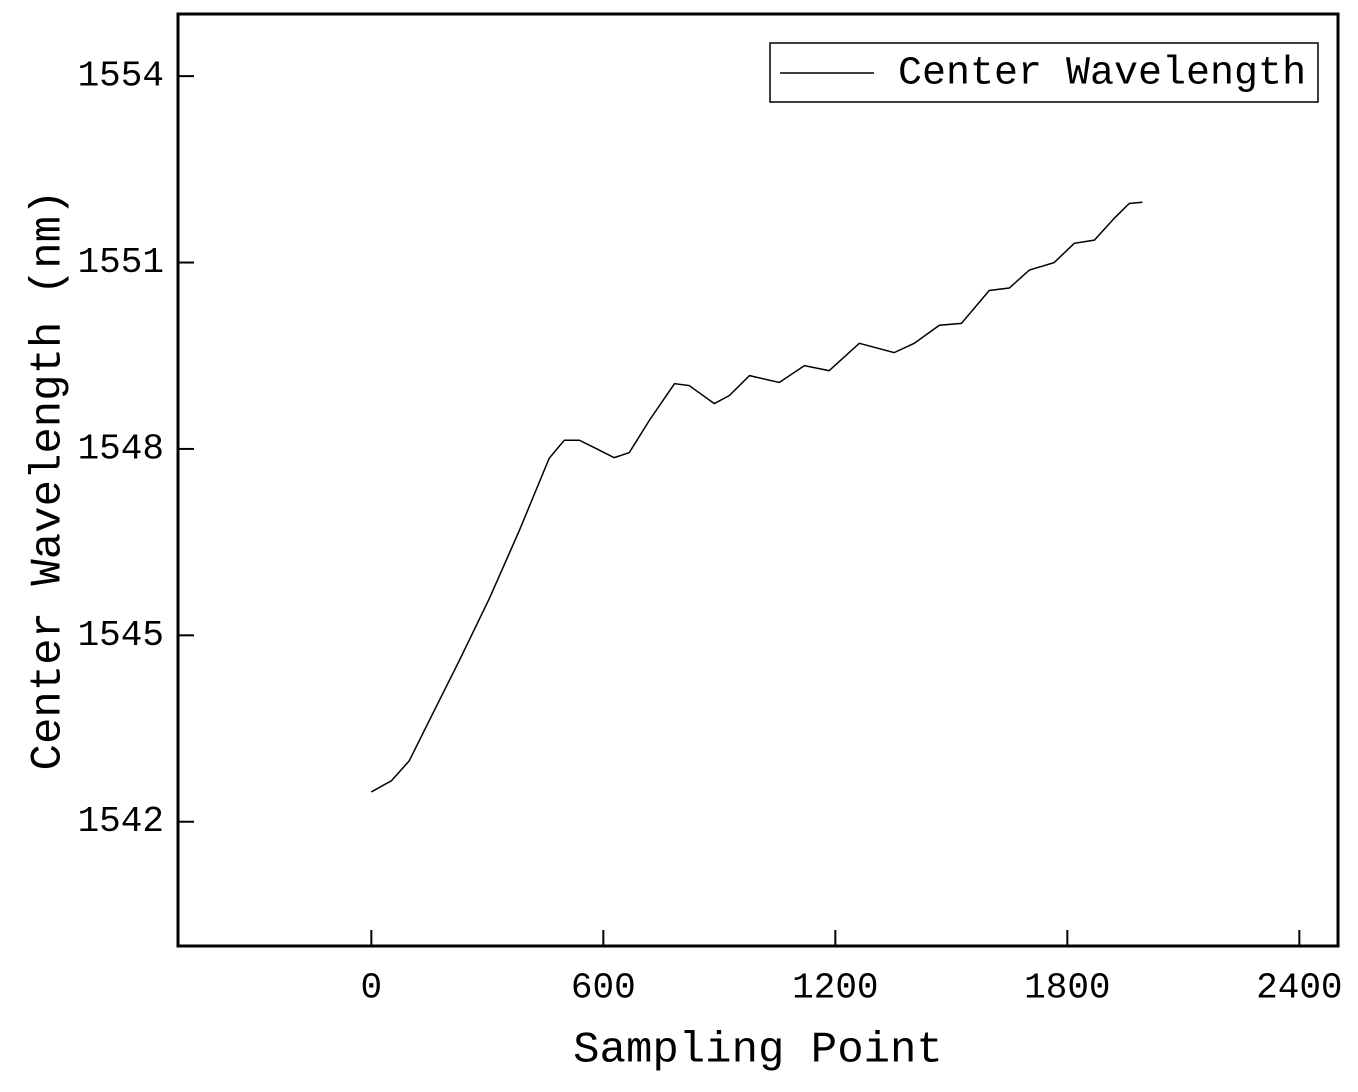 The image size is (1358, 1092). Describe the element at coordinates (121, 76) in the screenshot. I see `y-tick-label: 1554` at that location.